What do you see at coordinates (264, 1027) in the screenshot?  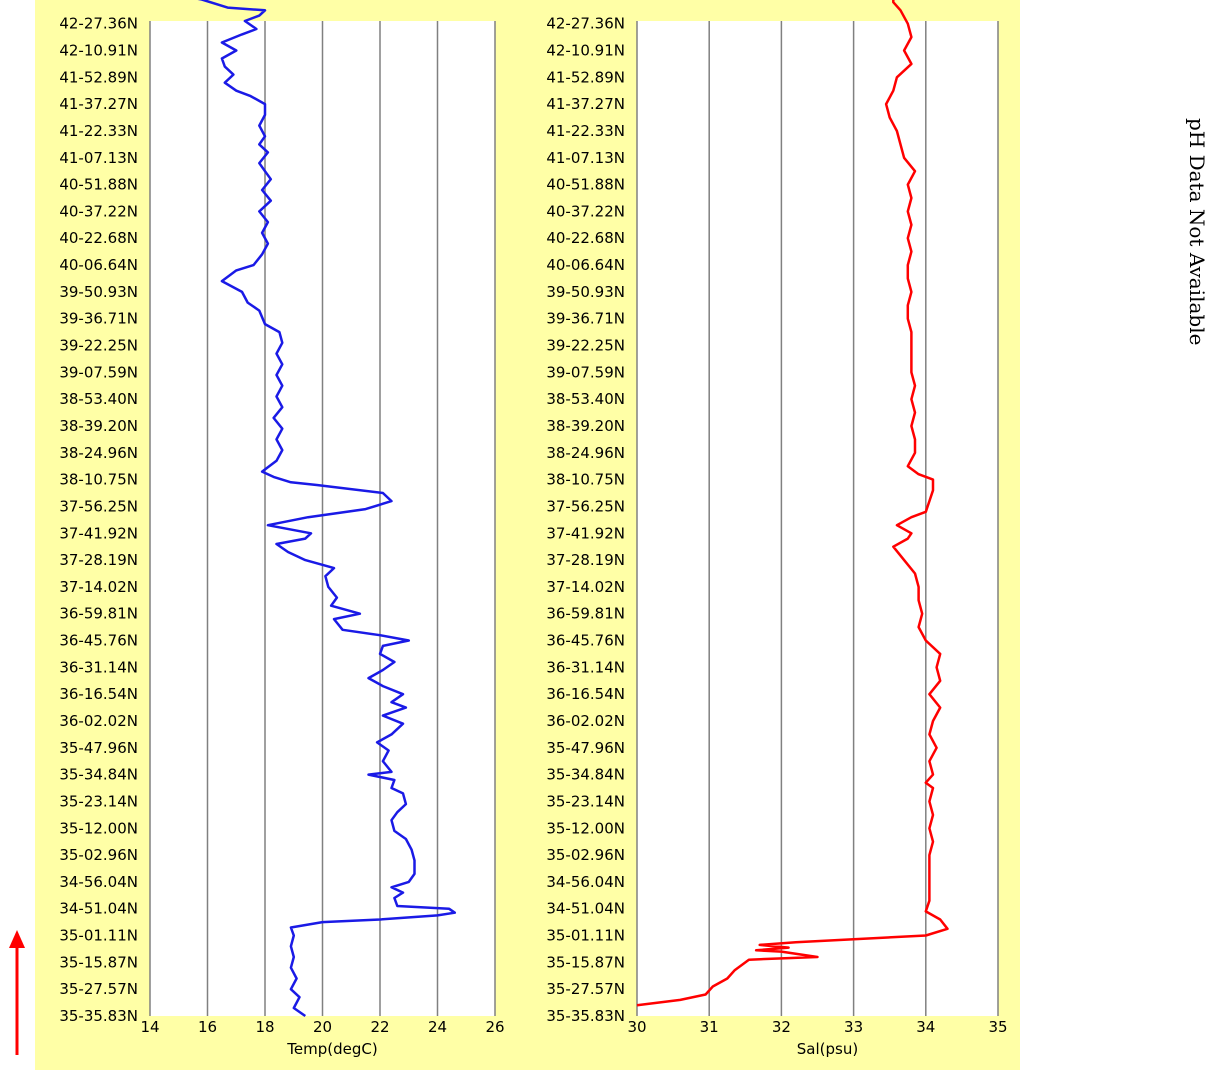 I see `x-tick-label: 18` at bounding box center [264, 1027].